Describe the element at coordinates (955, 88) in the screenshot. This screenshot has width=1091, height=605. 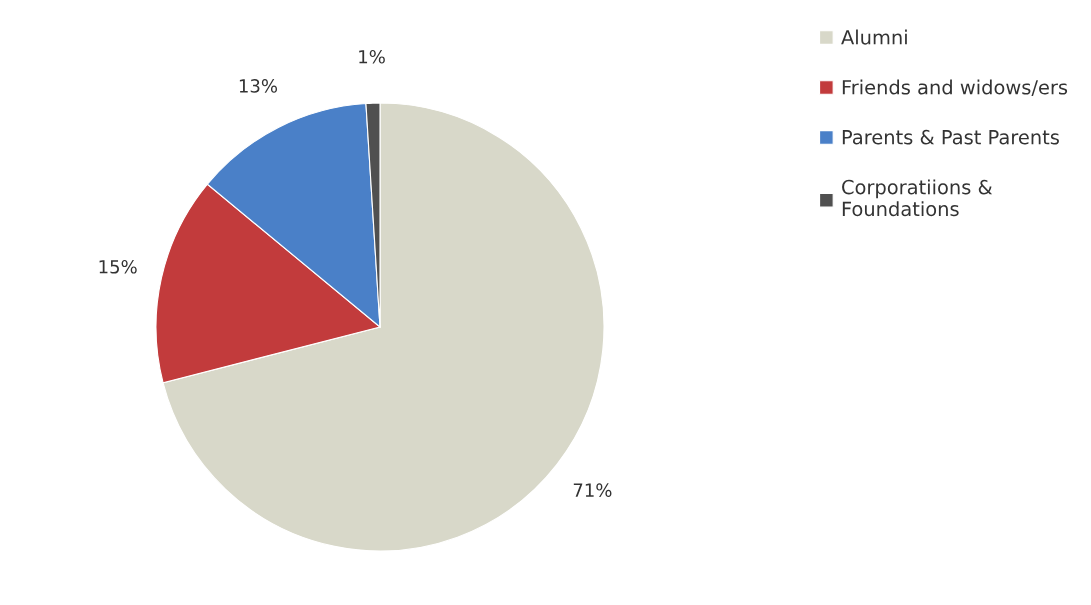
I see `legend-label: Friends and widows/ers` at that location.